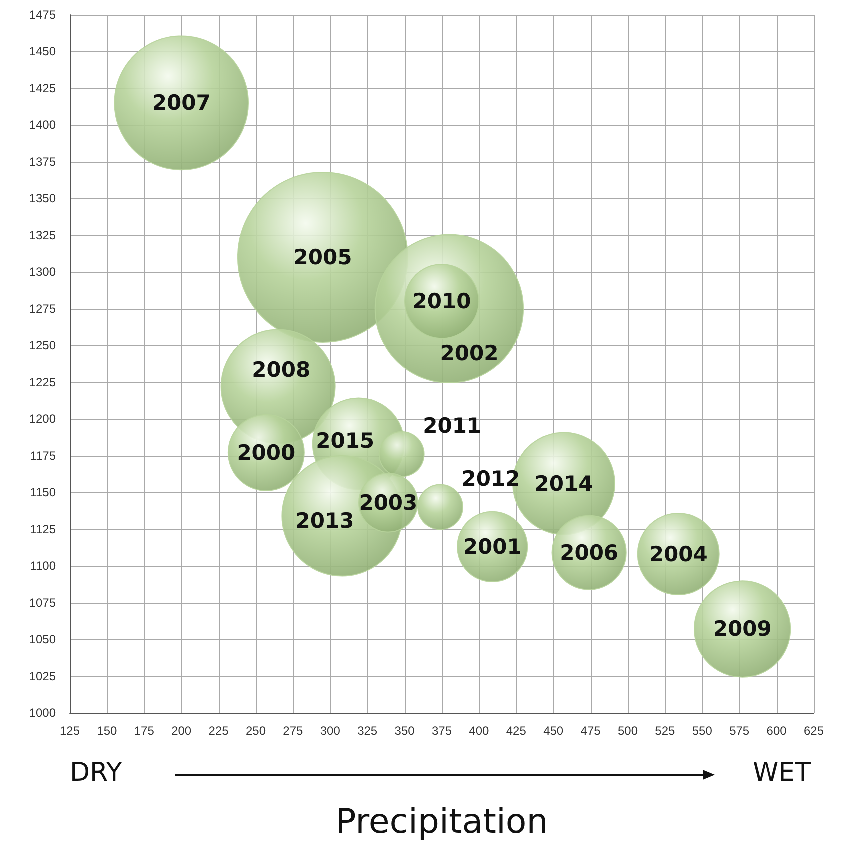  Describe the element at coordinates (42, 161) in the screenshot. I see `y-tick-label: 1375` at that location.